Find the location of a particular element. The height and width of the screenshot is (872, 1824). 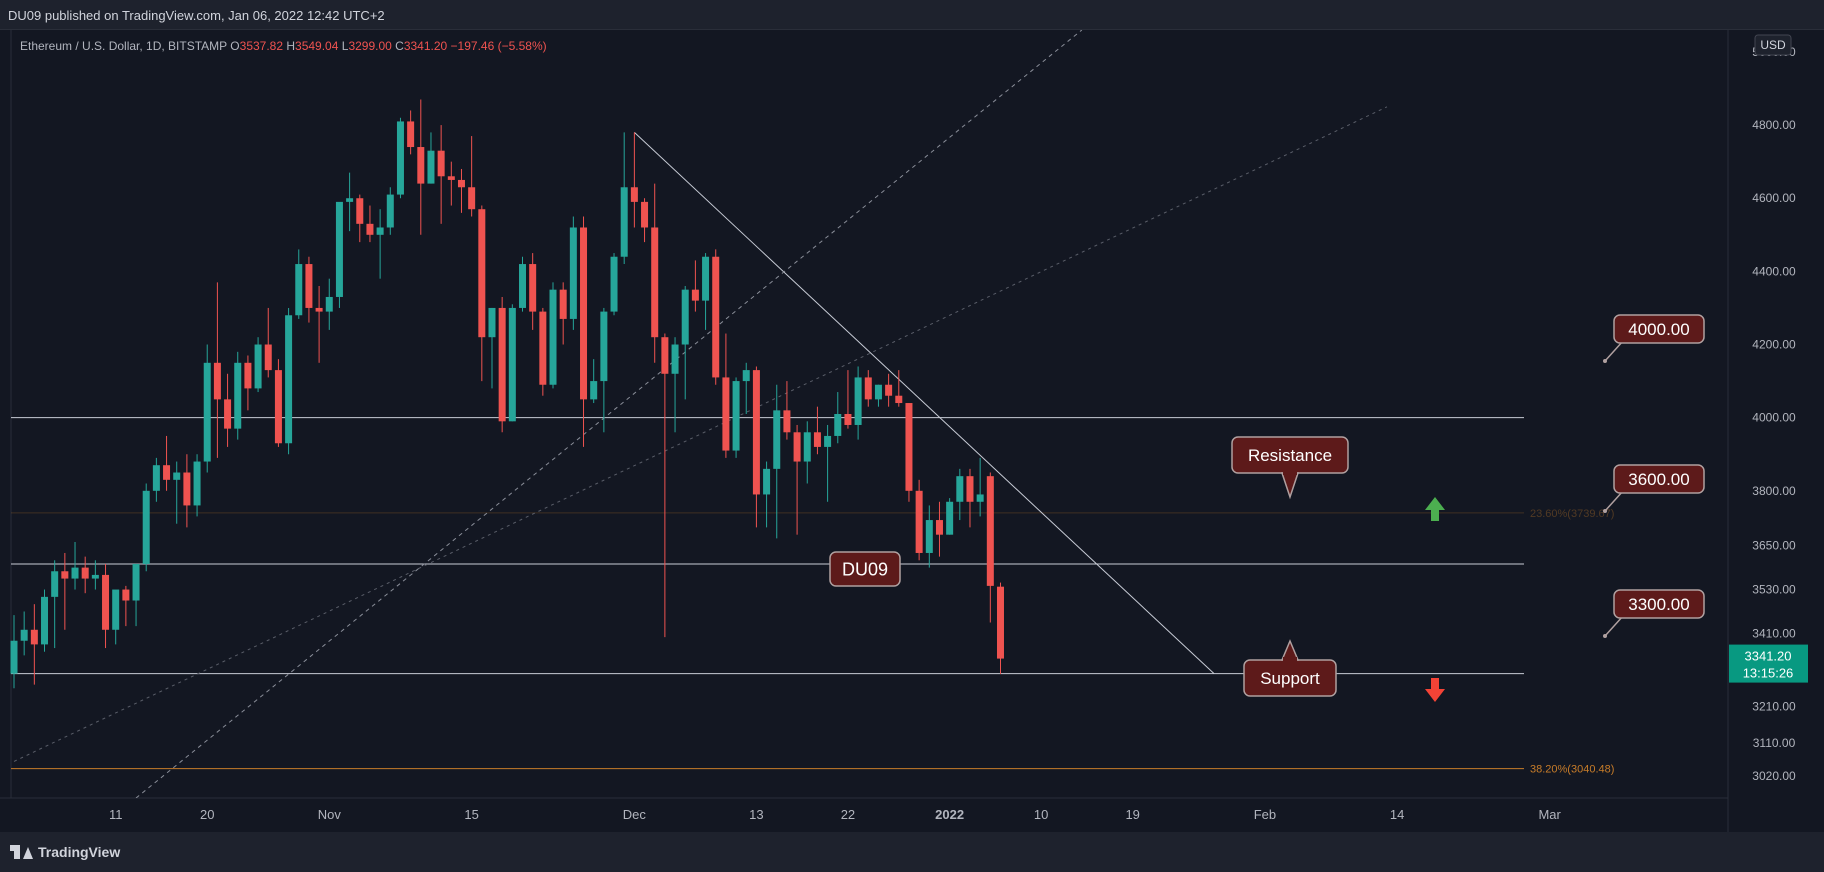

author-watermark-box is located at coordinates (865, 569).